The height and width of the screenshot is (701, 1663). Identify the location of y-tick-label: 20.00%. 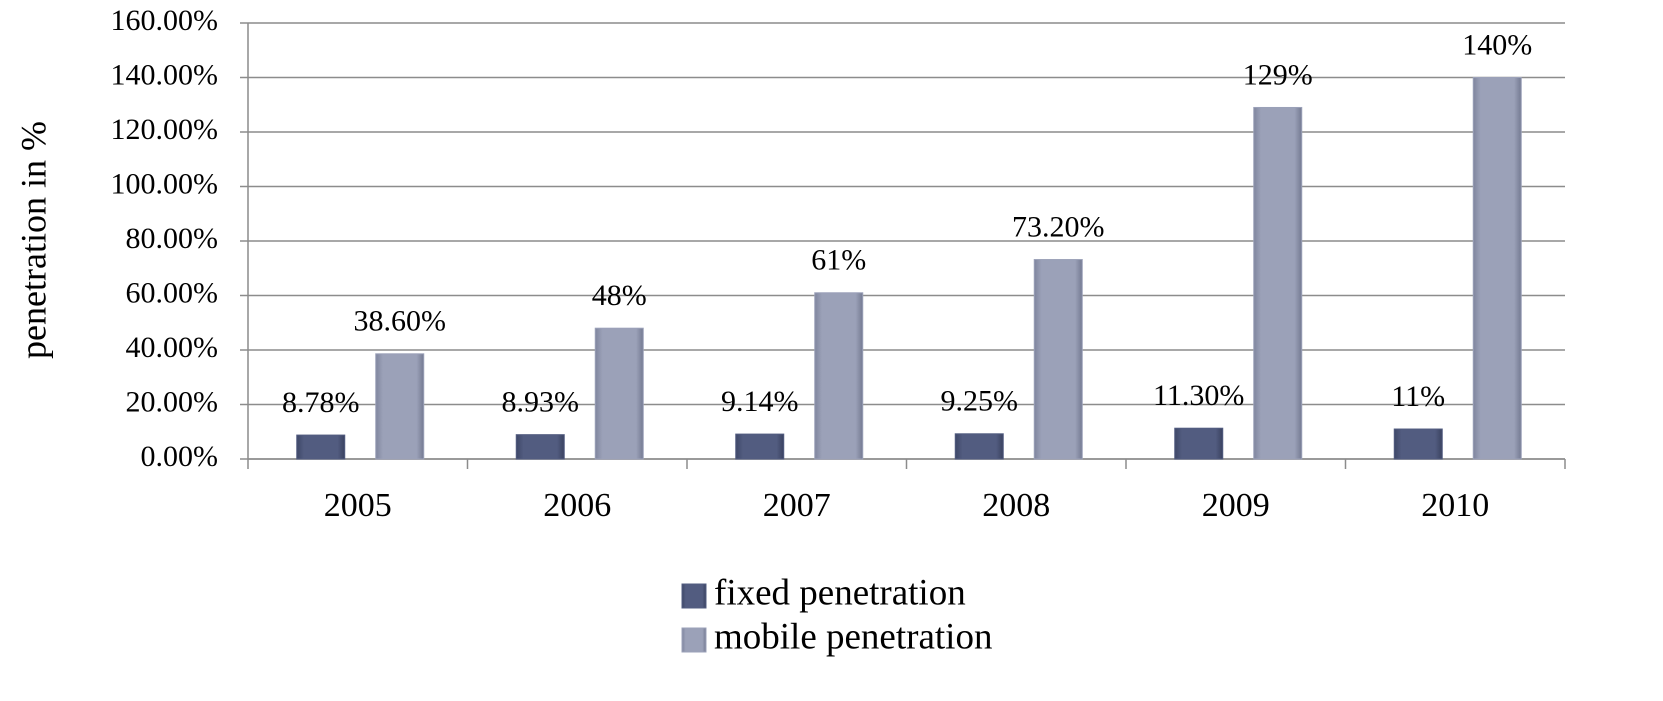
(172, 401).